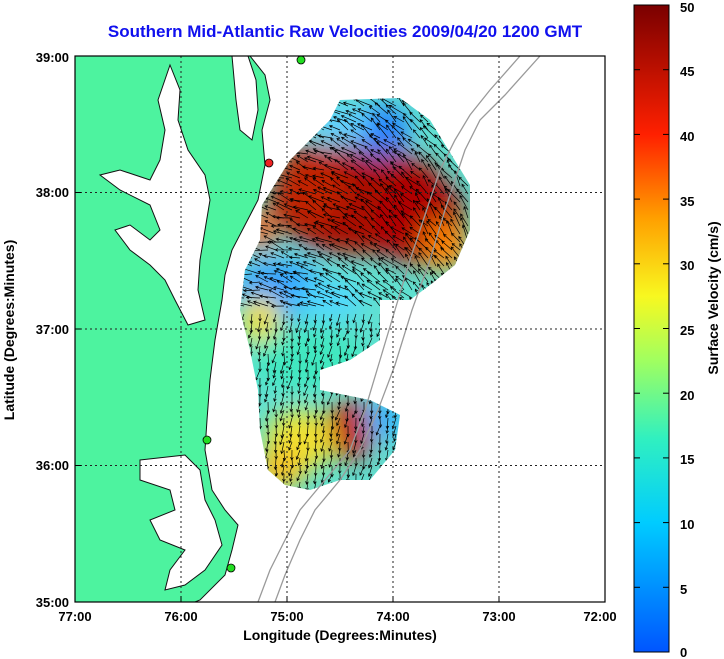  I want to click on x-axis-label: Longitude (Degrees:Minutes), so click(340, 635).